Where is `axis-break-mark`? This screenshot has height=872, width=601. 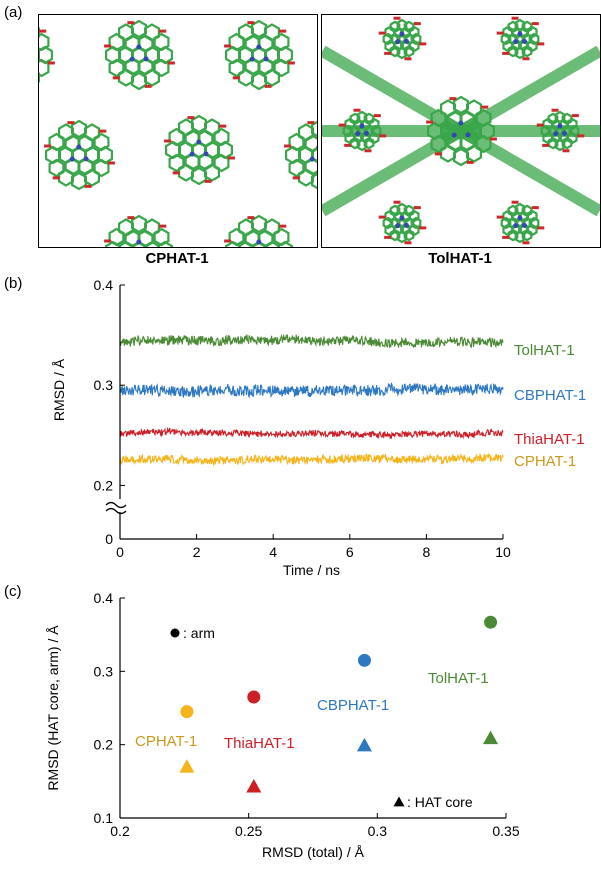
axis-break-mark is located at coordinates (116, 508).